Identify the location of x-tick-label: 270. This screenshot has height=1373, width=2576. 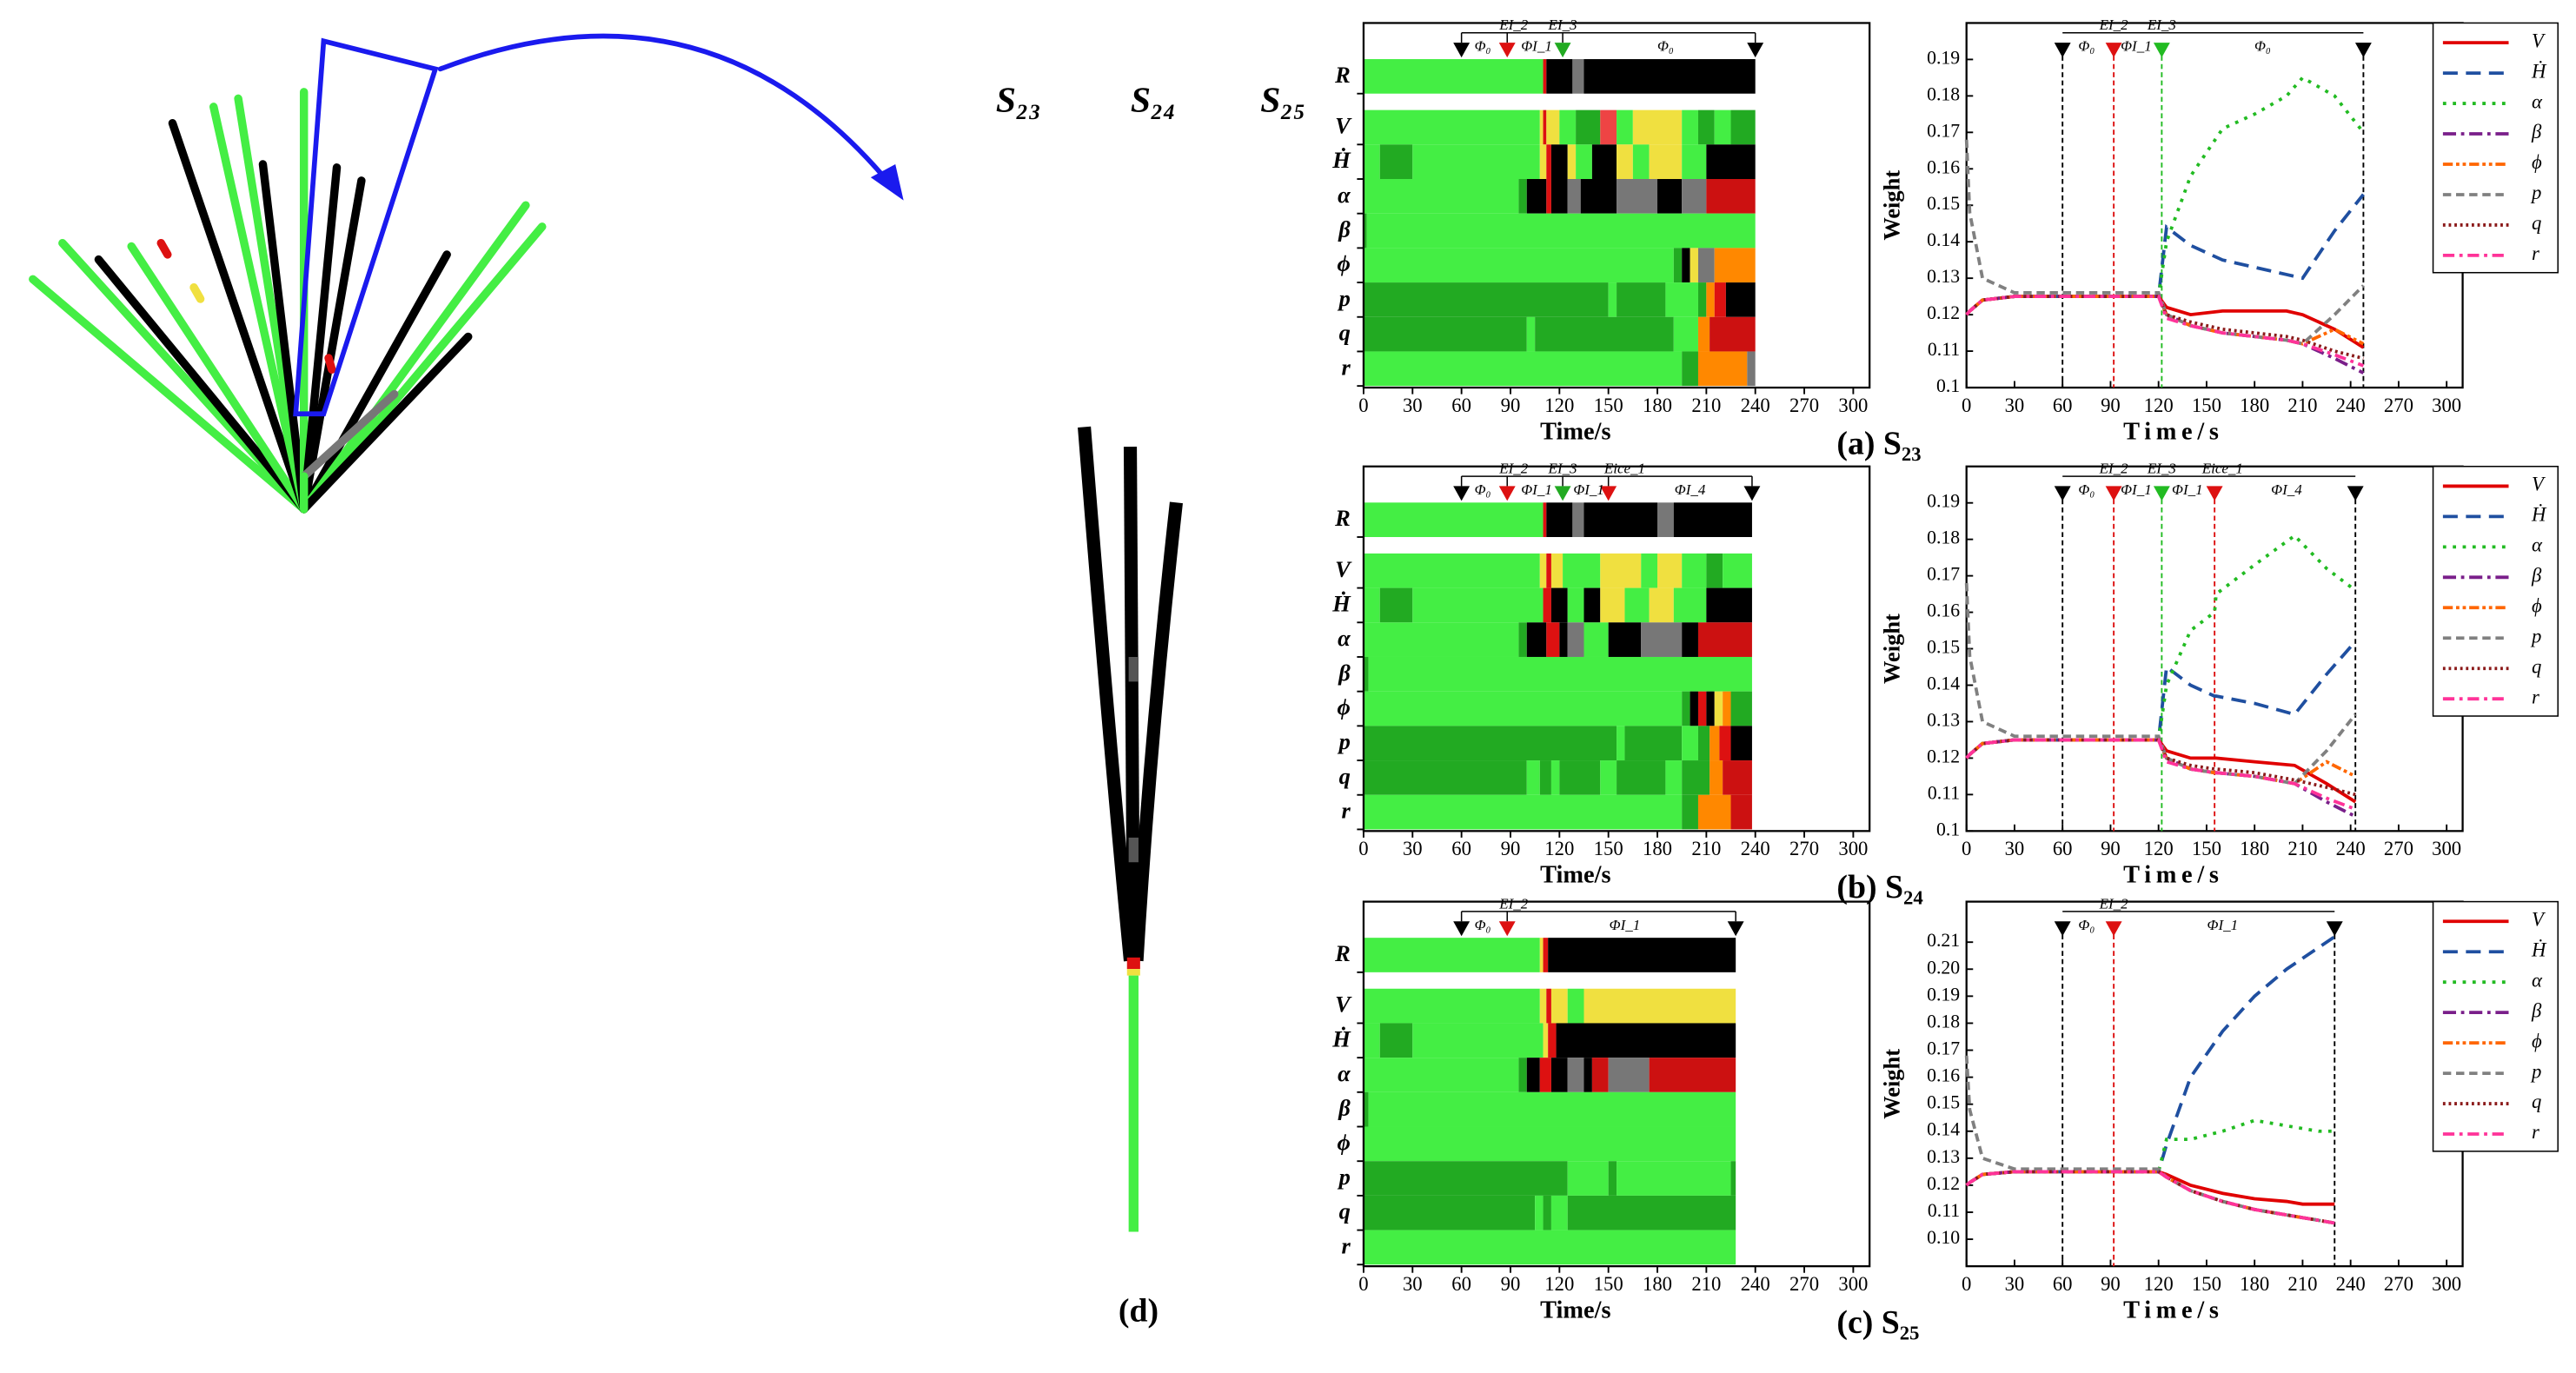
(2398, 405).